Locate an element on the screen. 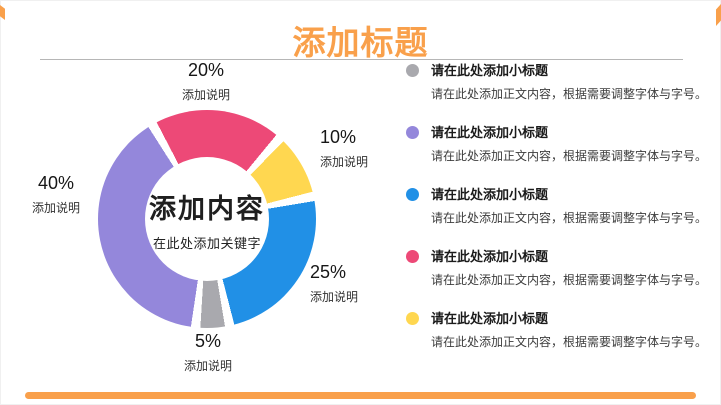 This screenshot has height=405, width=721. bottom-accent-bar is located at coordinates (360, 395).